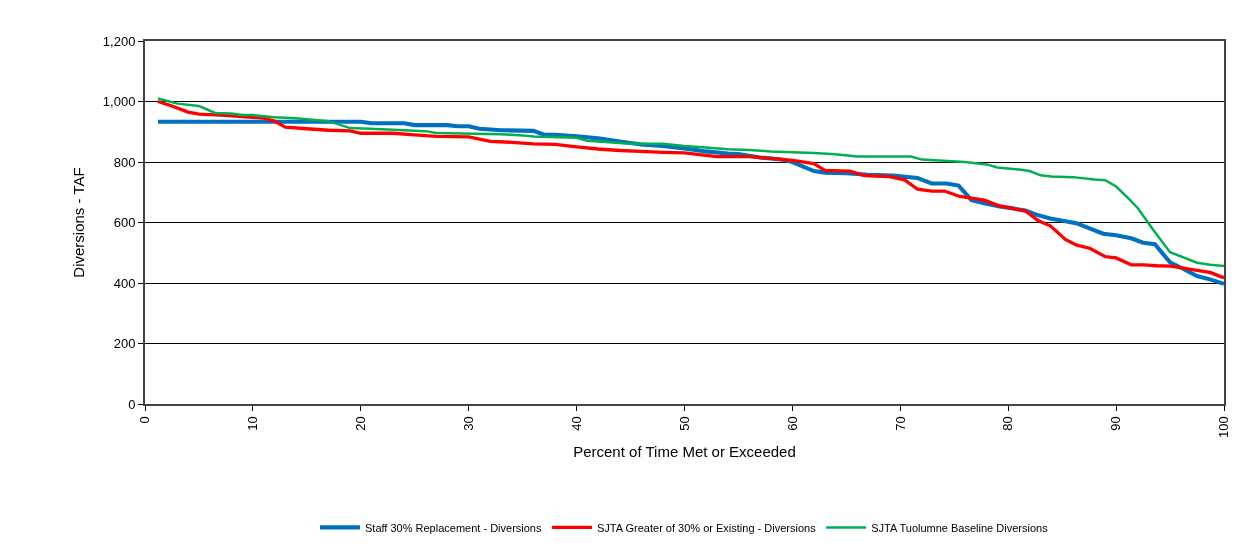  I want to click on y-tick-label: 200, so click(124, 344).